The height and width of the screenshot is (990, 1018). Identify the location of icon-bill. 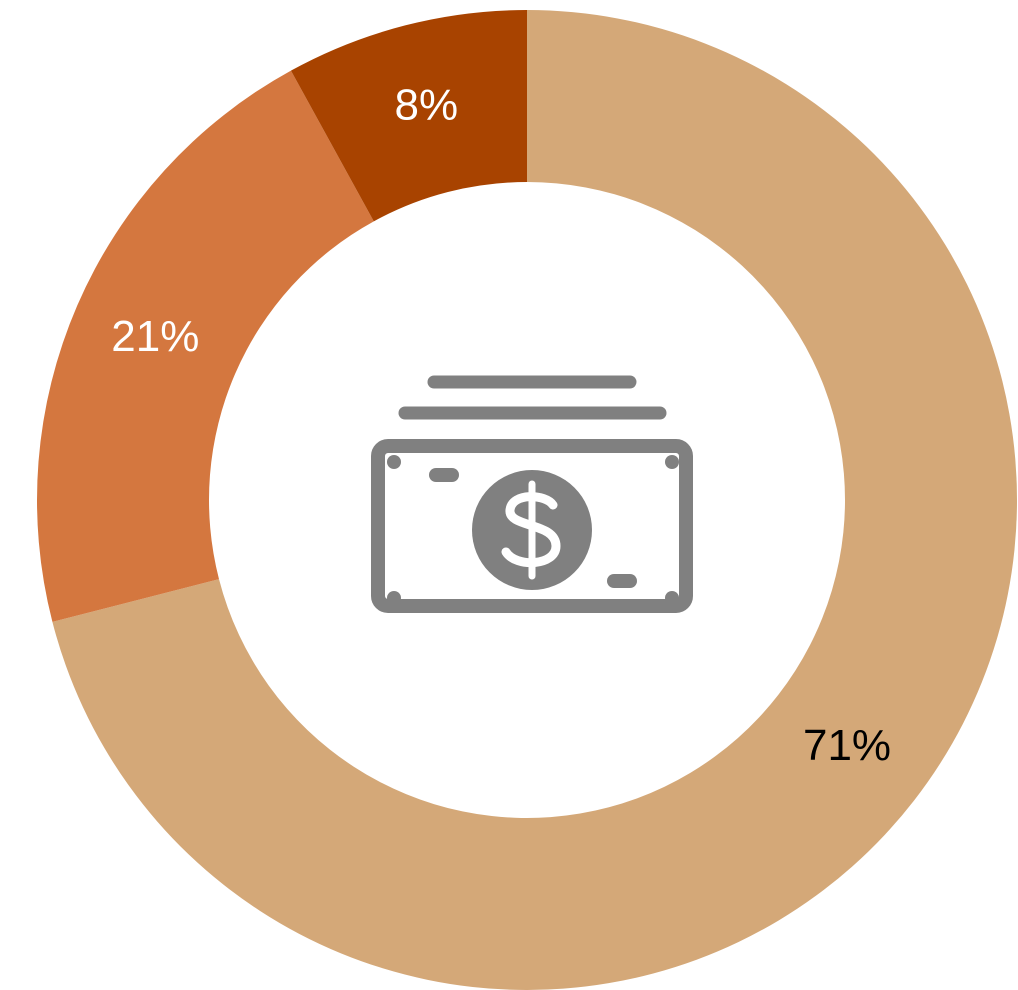
(532, 526).